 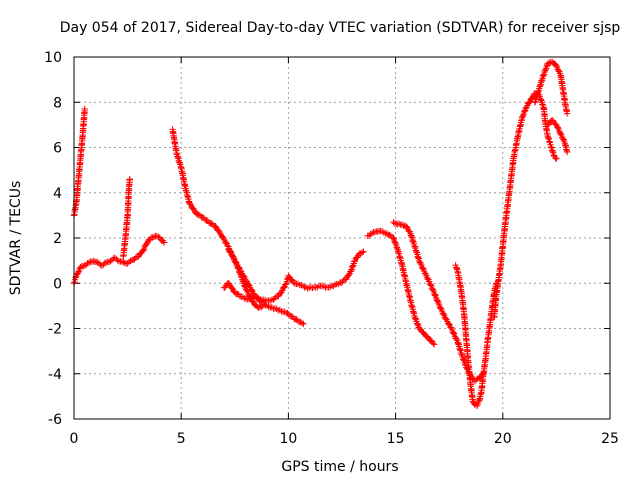 What do you see at coordinates (57, 149) in the screenshot?
I see `y-tick-label: 6` at bounding box center [57, 149].